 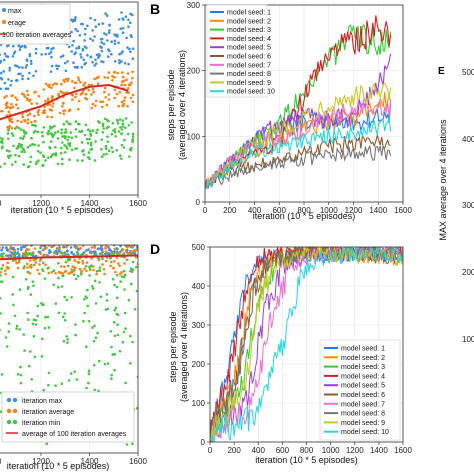 What do you see at coordinates (203, 442) in the screenshot?
I see `panel-d-y-tick-label: 0` at bounding box center [203, 442].